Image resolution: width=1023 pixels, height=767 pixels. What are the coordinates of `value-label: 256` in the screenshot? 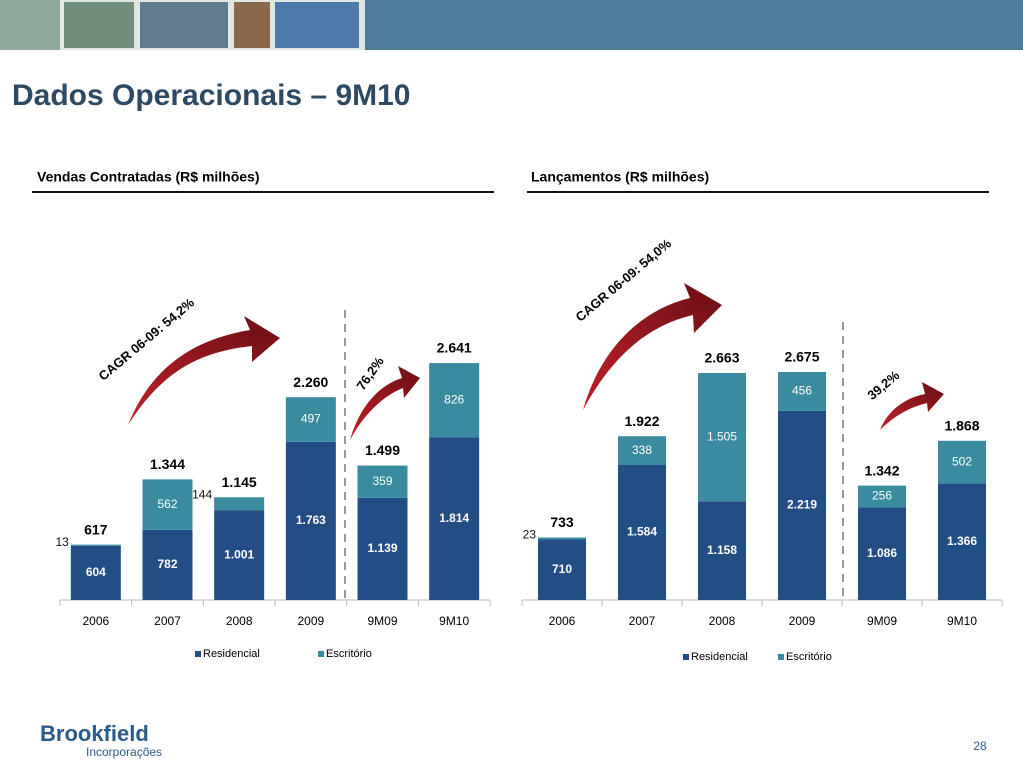 It's located at (882, 496).